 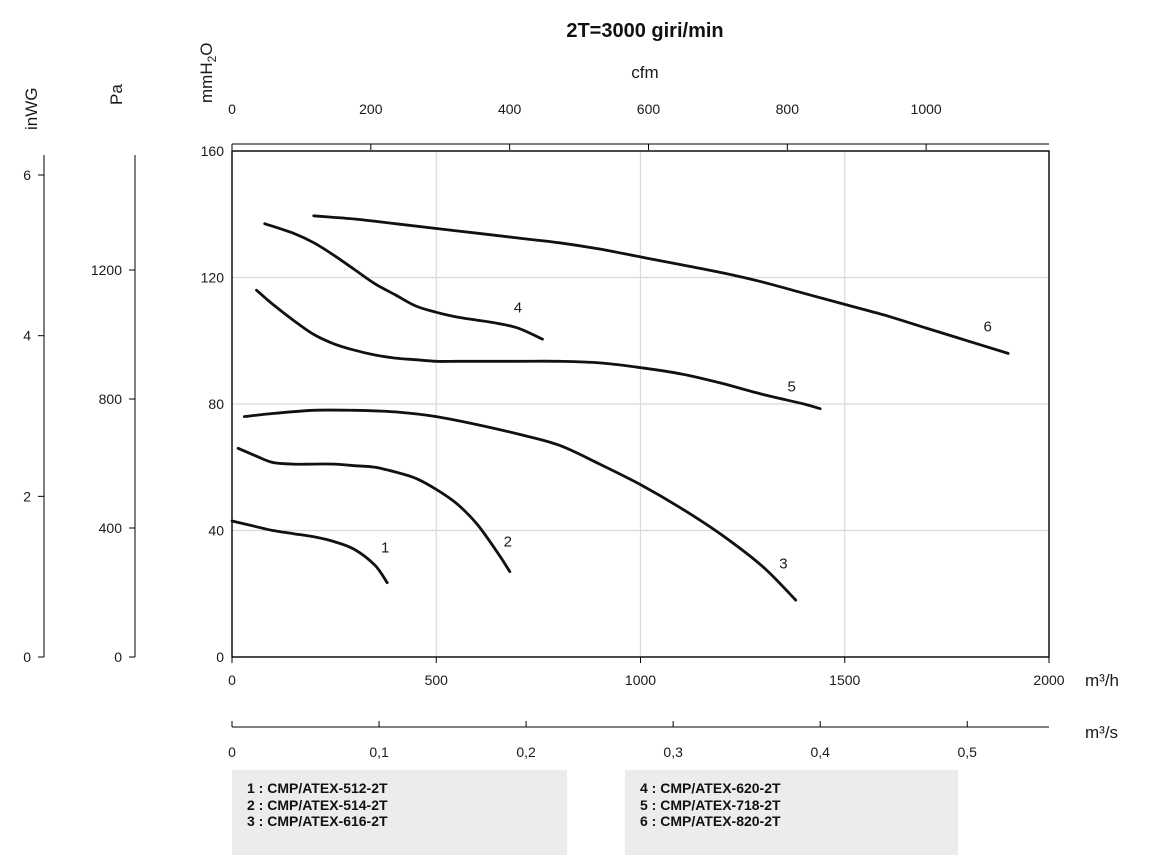 I want to click on curve-label-1: 1, so click(x=385, y=548).